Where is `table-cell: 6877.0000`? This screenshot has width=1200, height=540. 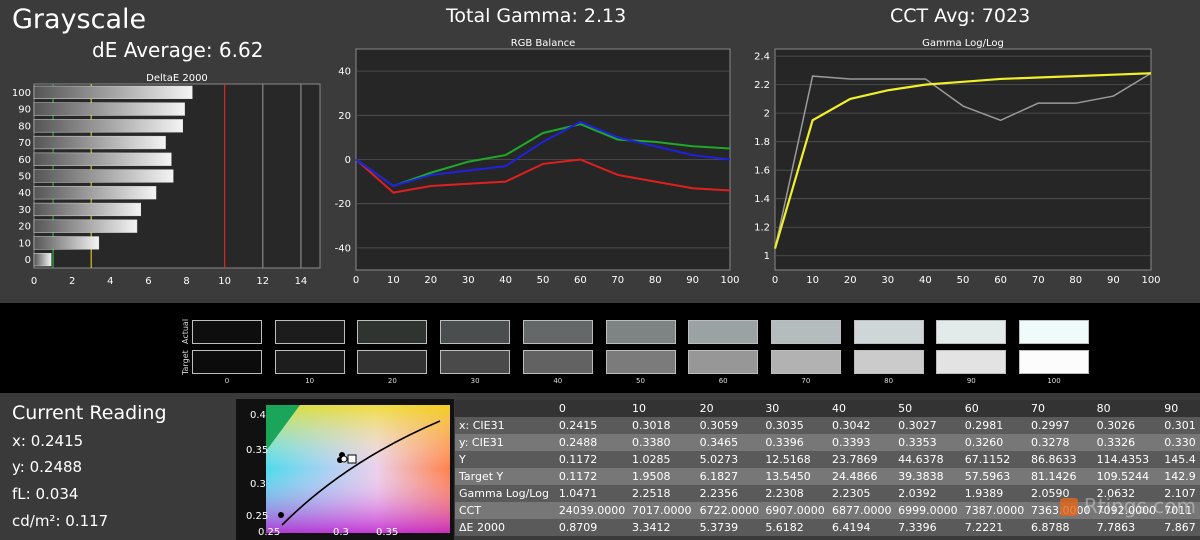
table-cell: 6877.0000 is located at coordinates (861, 510).